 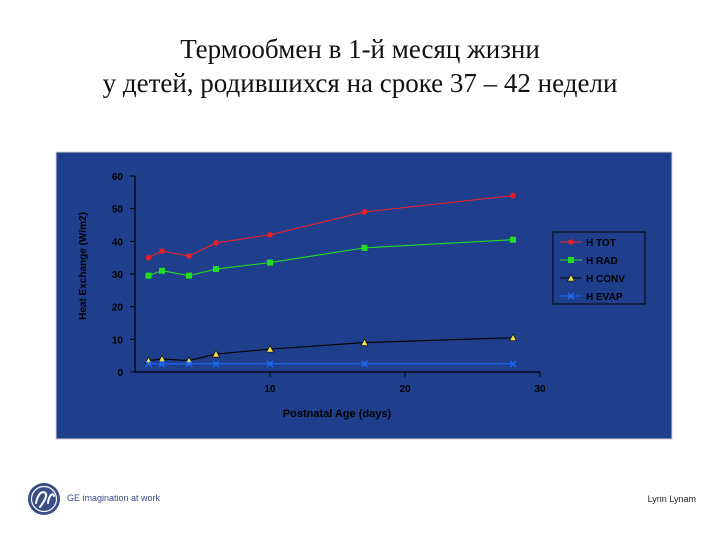 I want to click on footer-tagline: GE imagination at work, so click(x=114, y=498).